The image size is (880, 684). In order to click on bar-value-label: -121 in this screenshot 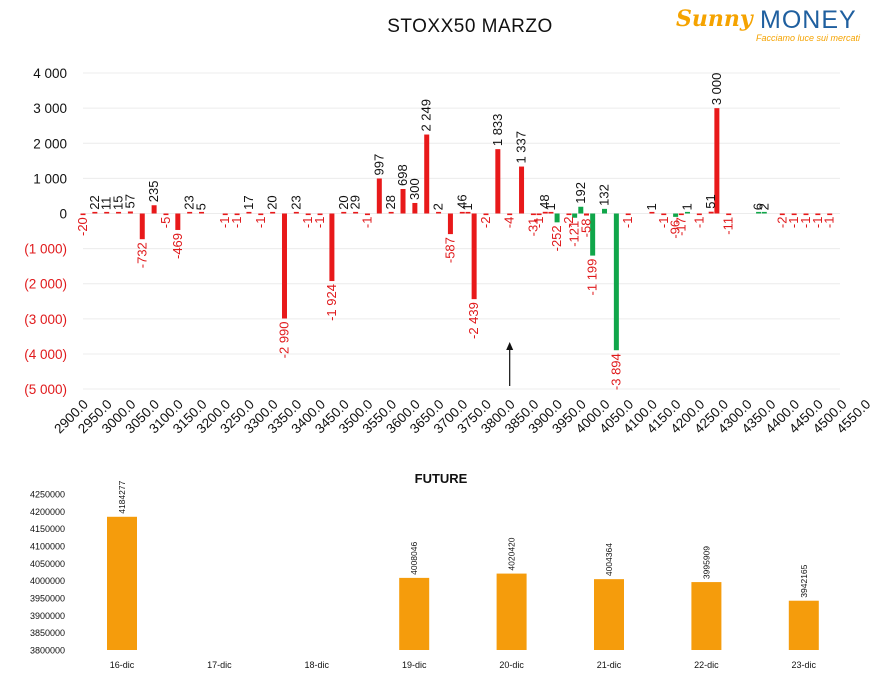, I will do `click(574, 234)`.